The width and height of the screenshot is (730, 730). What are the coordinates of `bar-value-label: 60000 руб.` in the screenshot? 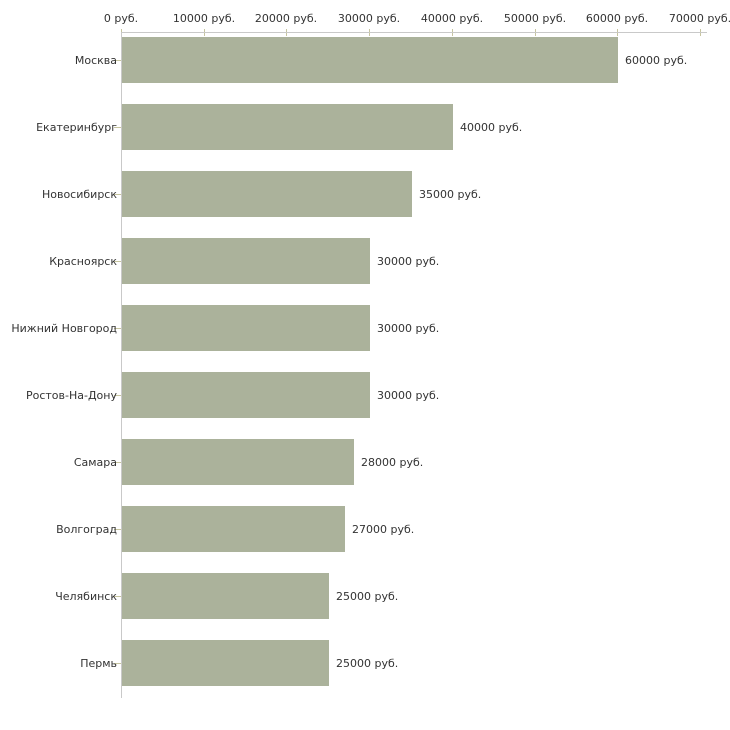 It's located at (656, 60).